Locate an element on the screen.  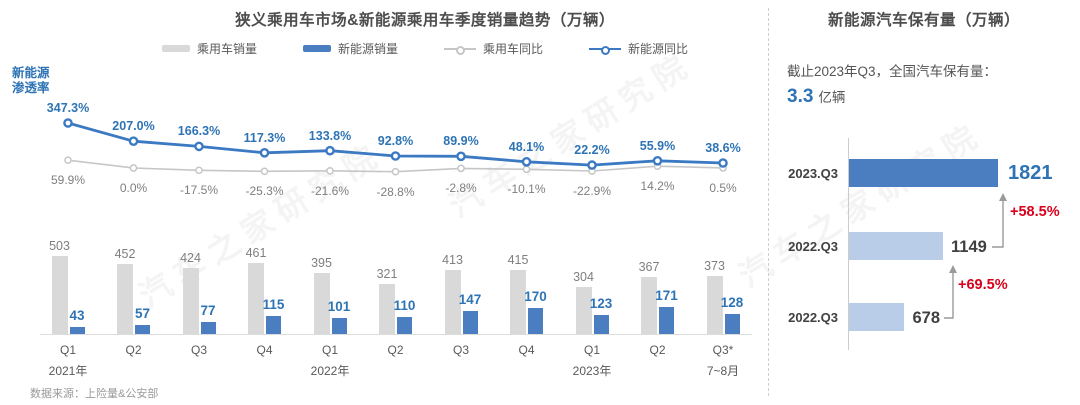
nev-yoy-value: 166.3% is located at coordinates (199, 131).